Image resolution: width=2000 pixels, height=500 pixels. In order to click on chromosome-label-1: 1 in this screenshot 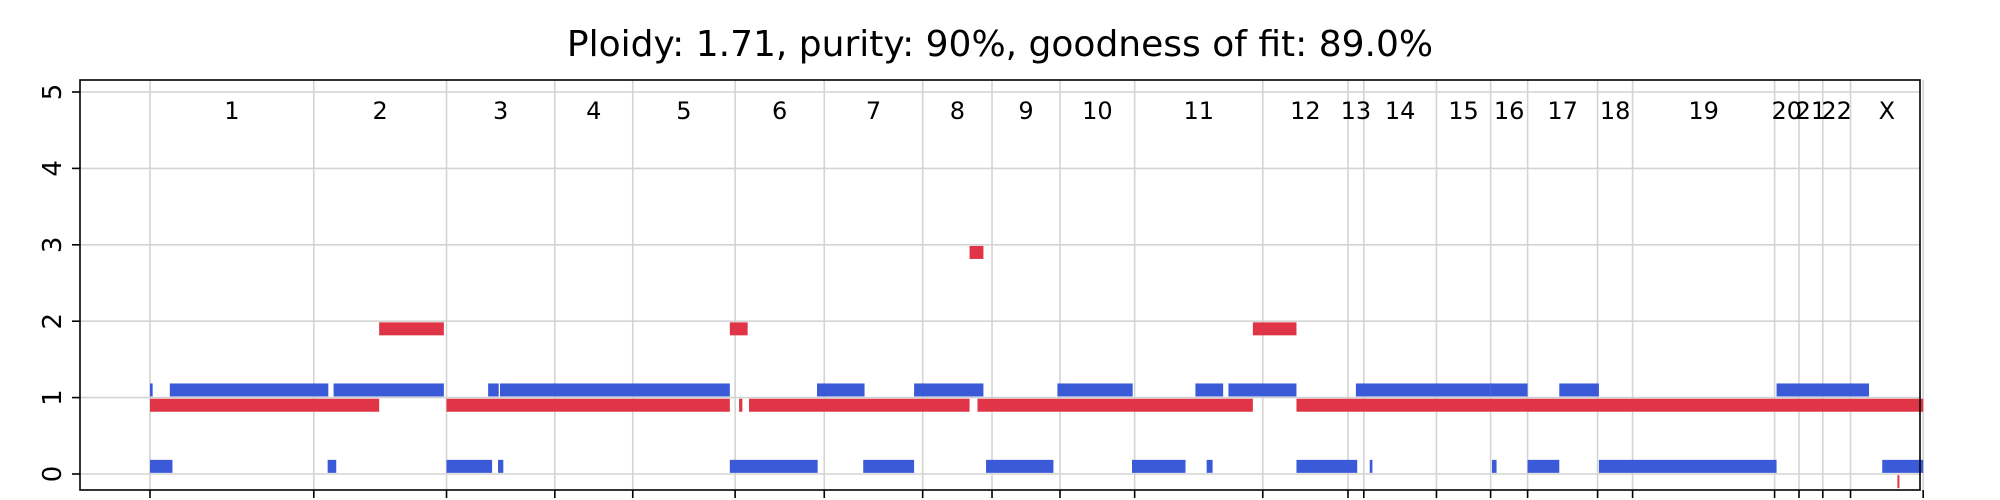, I will do `click(231, 111)`.